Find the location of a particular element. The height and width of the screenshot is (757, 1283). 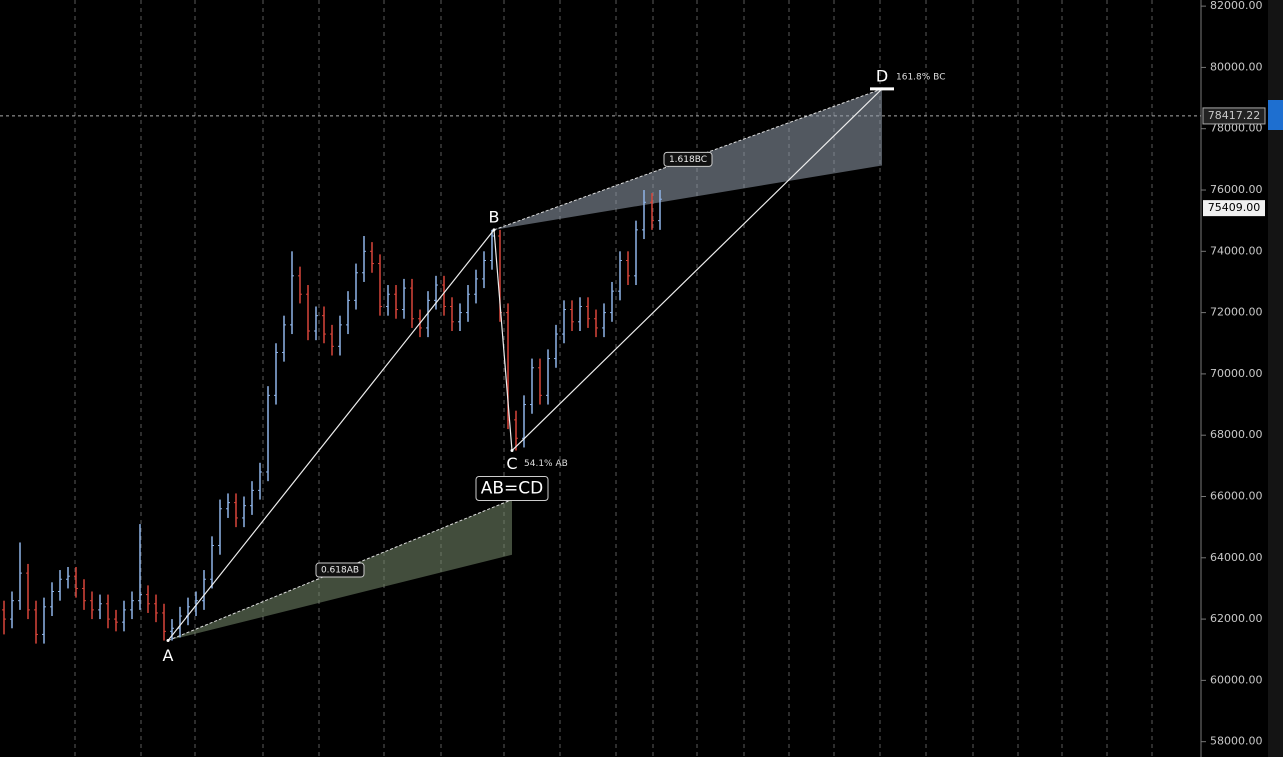

pattern-point-label: B is located at coordinates (494, 216).